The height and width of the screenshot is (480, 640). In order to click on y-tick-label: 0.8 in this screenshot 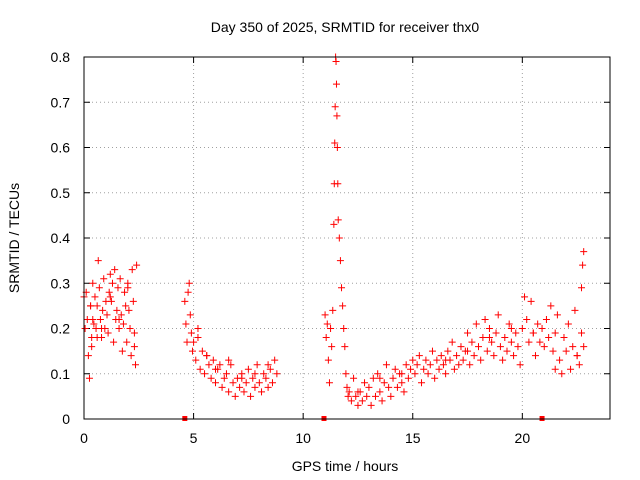, I will do `click(61, 57)`.